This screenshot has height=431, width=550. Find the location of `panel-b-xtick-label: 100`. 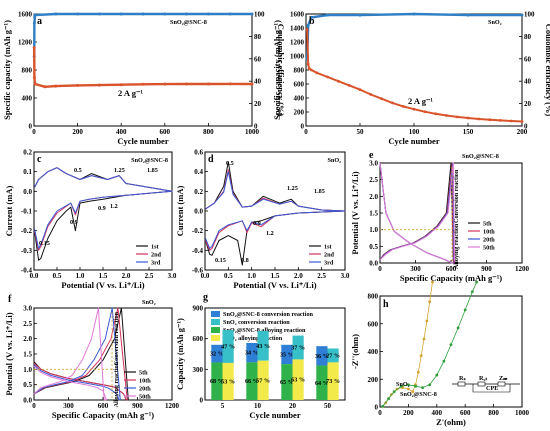

panel-b-xtick-label: 100 is located at coordinates (414, 132).